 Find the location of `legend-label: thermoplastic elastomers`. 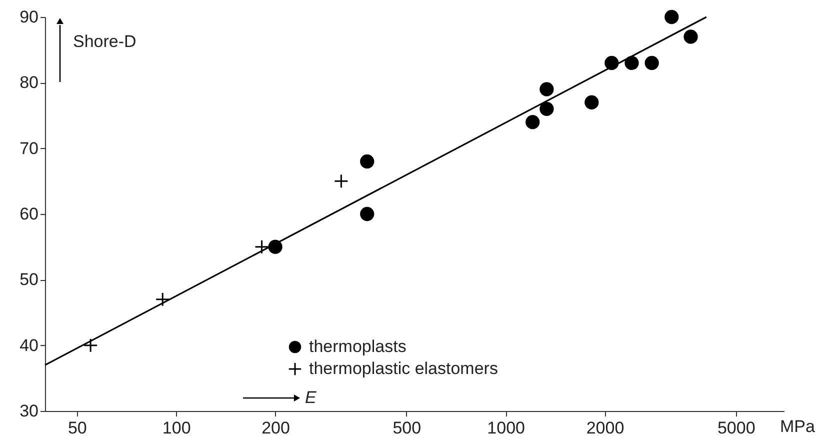

legend-label: thermoplastic elastomers is located at coordinates (403, 368).